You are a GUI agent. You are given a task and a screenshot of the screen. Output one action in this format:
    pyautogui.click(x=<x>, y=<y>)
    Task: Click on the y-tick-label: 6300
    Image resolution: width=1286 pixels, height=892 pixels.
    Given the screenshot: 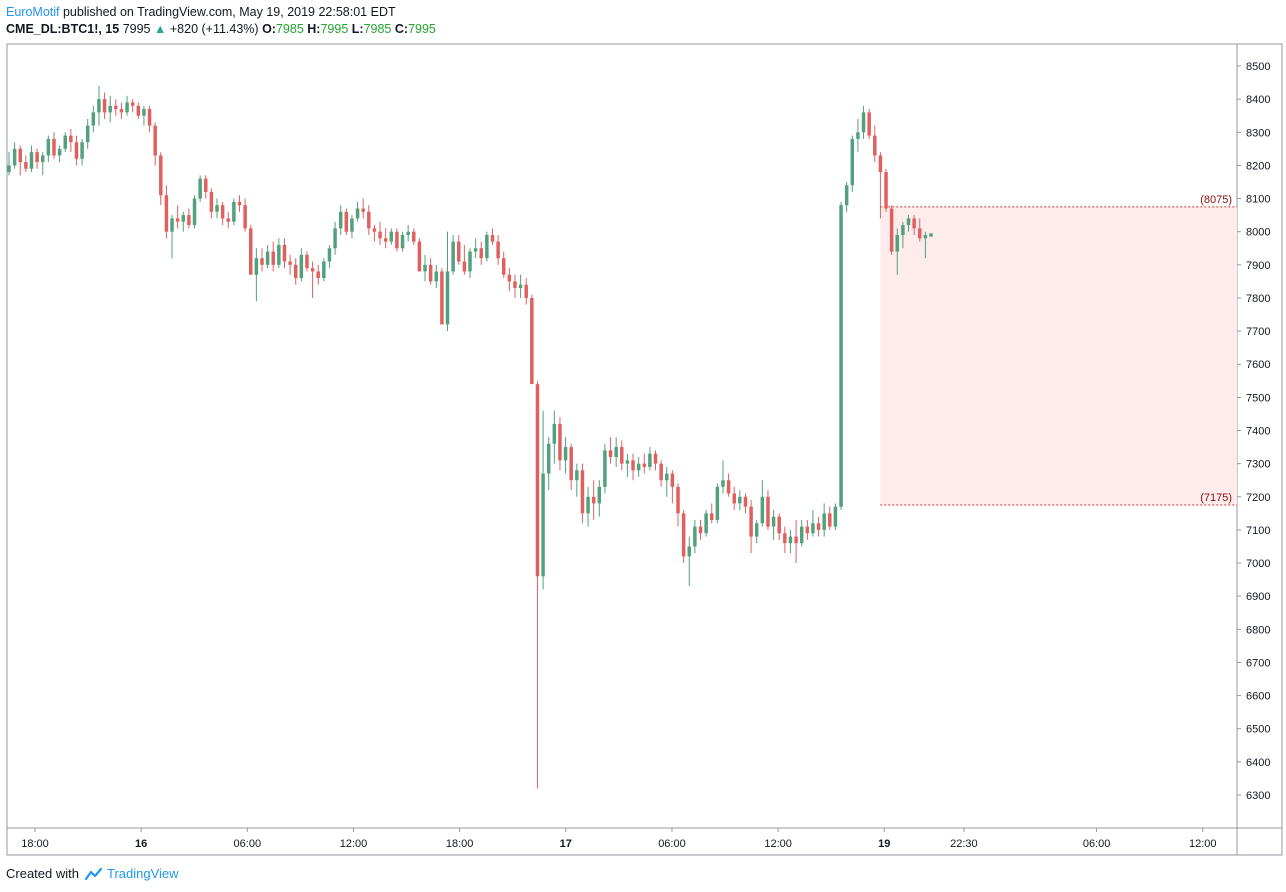 What is the action you would take?
    pyautogui.click(x=1258, y=796)
    